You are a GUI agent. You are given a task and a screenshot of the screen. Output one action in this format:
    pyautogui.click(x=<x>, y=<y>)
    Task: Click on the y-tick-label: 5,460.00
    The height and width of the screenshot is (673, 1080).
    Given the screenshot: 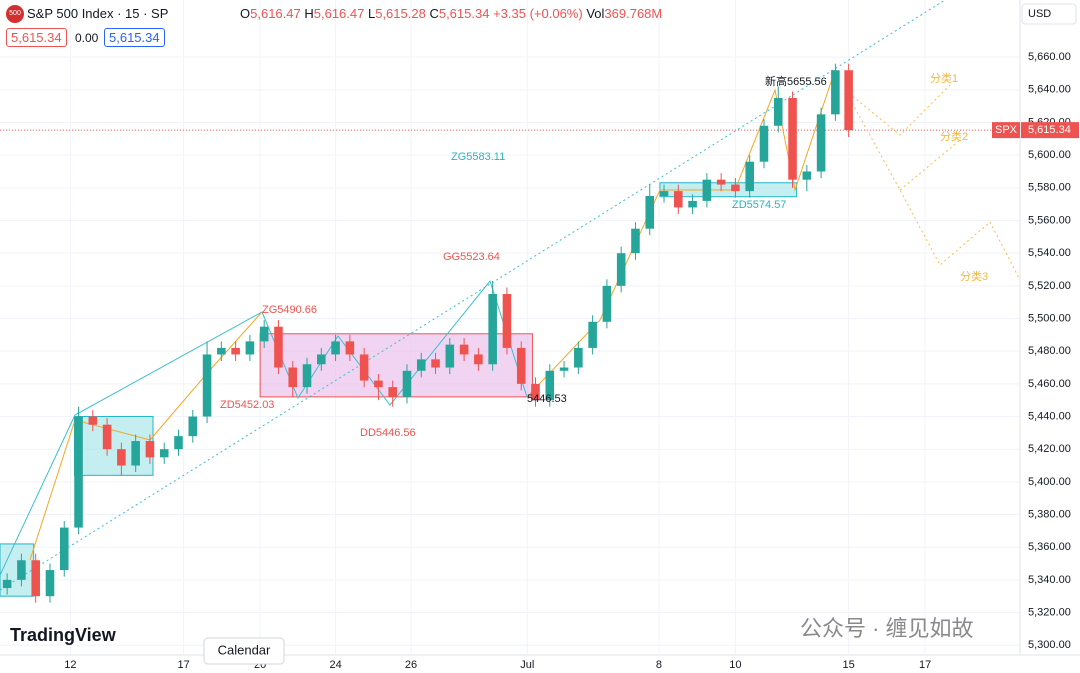 What is the action you would take?
    pyautogui.click(x=1049, y=384)
    